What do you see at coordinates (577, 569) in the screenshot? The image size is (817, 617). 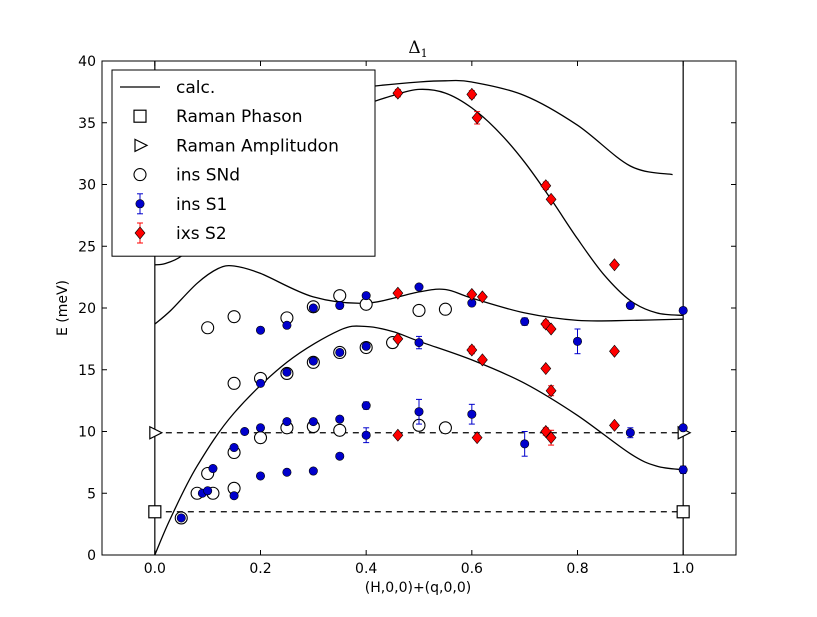 I see `x-tick-label: 0.8` at bounding box center [577, 569].